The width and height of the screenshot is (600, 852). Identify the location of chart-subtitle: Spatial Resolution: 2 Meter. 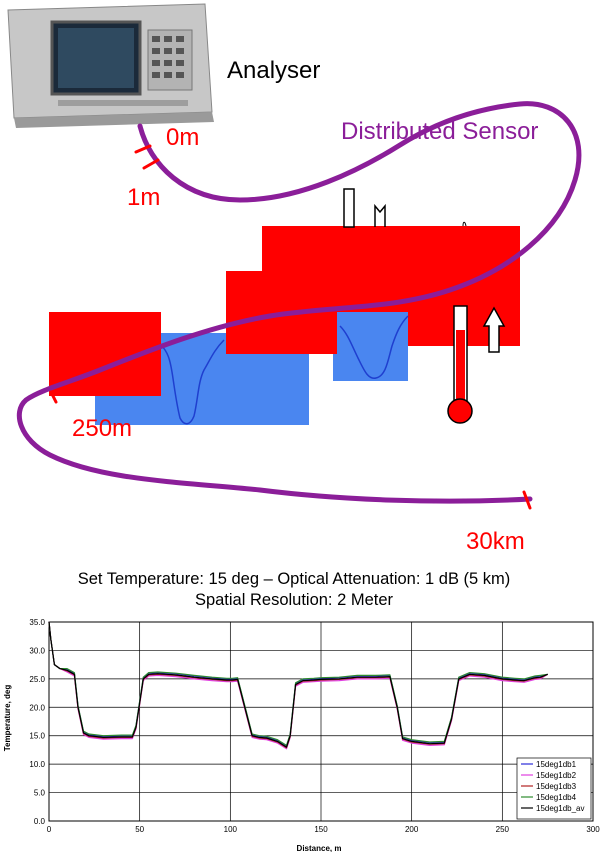
(294, 600).